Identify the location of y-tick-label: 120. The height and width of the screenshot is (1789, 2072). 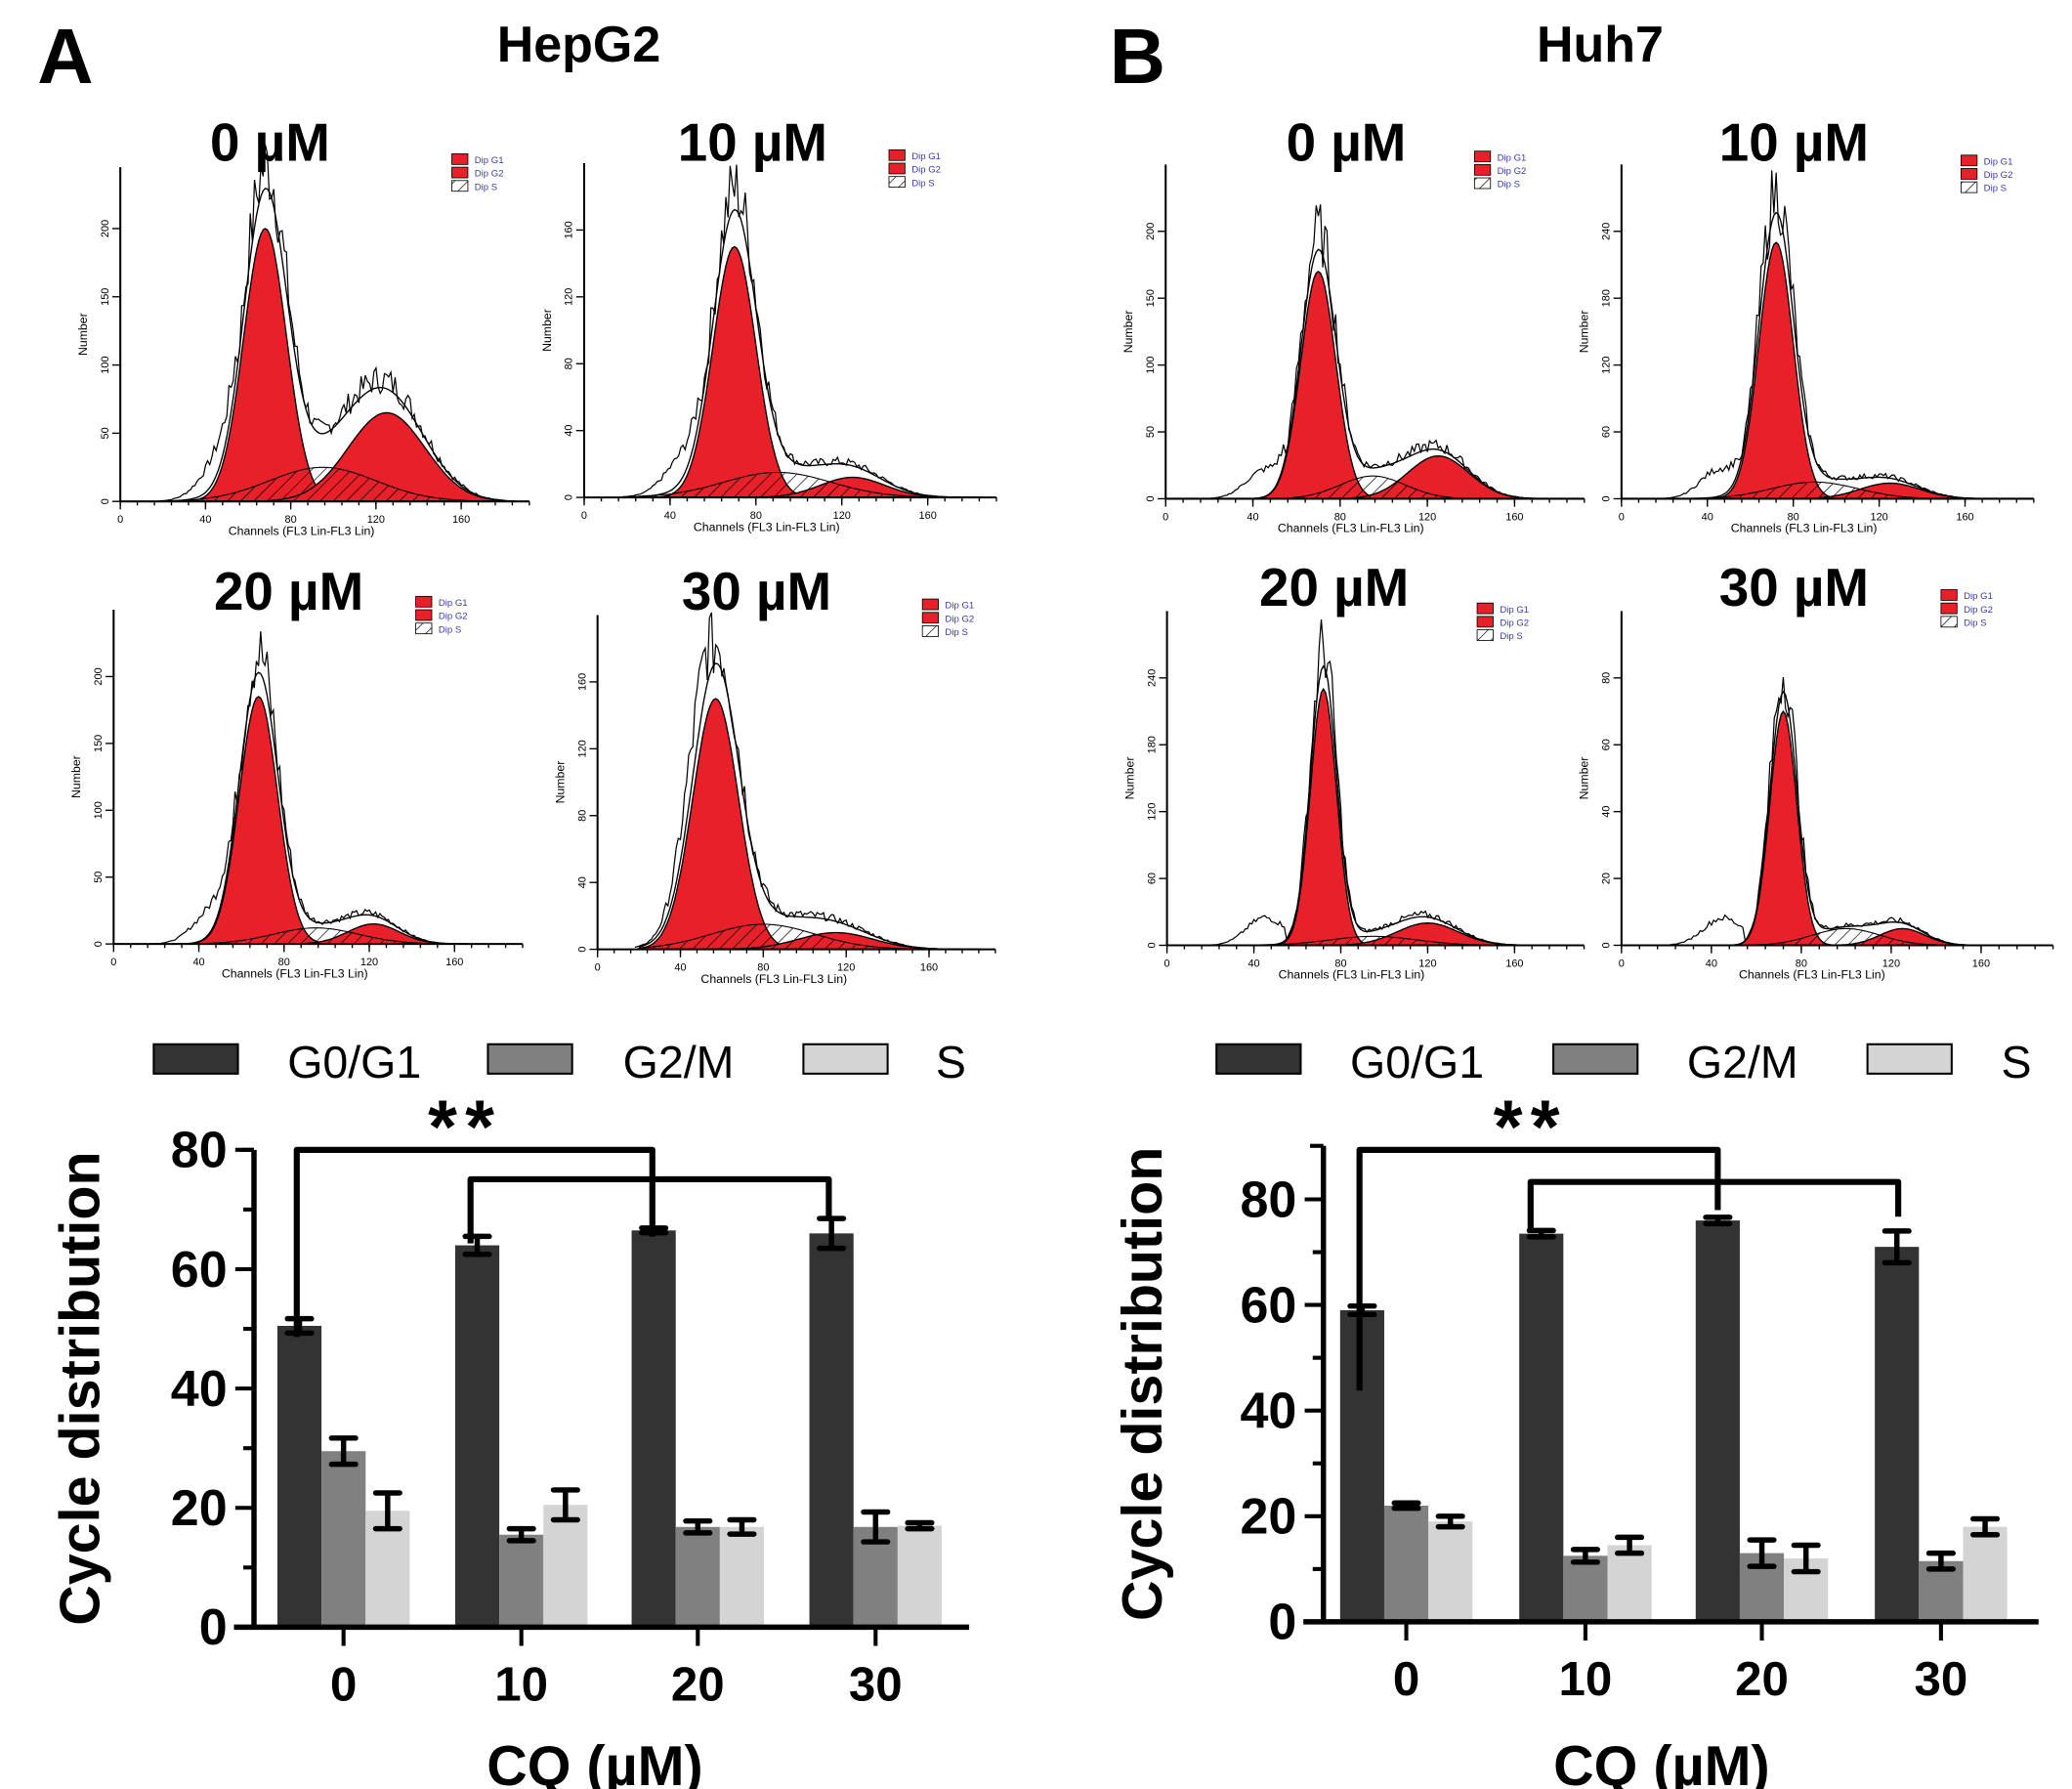
(569, 297).